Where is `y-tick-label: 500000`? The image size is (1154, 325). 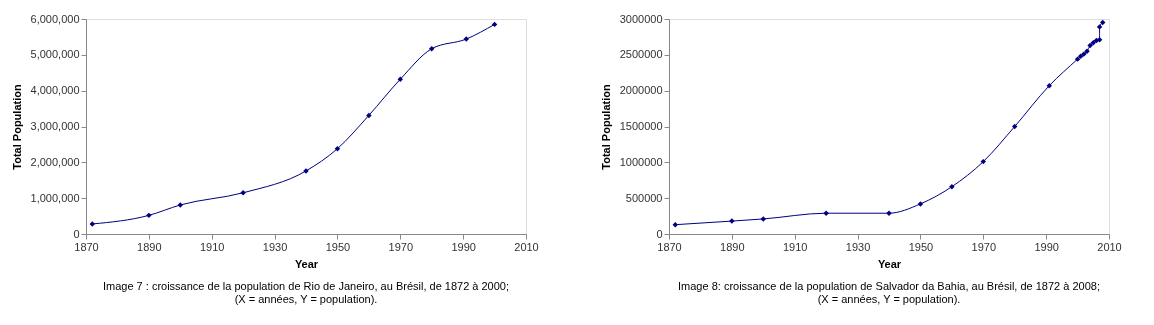
y-tick-label: 500000 is located at coordinates (644, 197).